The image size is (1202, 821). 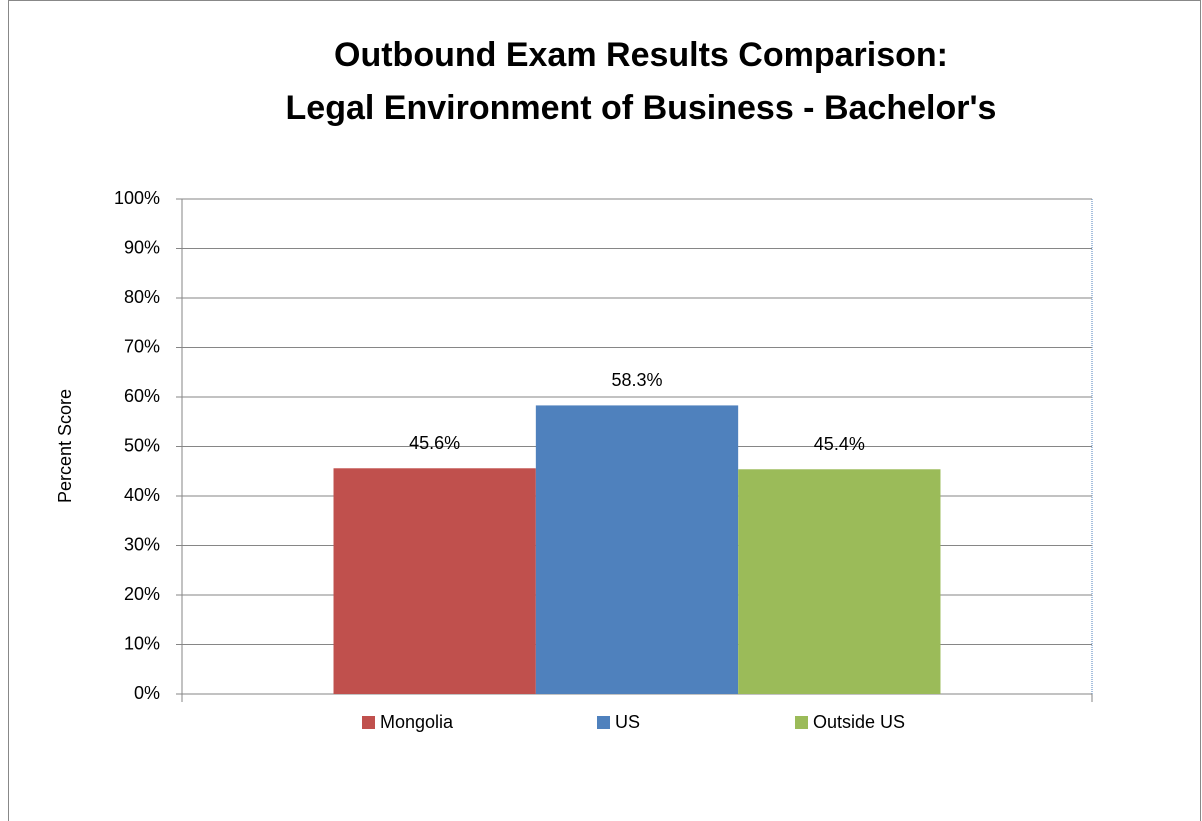 What do you see at coordinates (142, 247) in the screenshot?
I see `y-tick-label: 90%` at bounding box center [142, 247].